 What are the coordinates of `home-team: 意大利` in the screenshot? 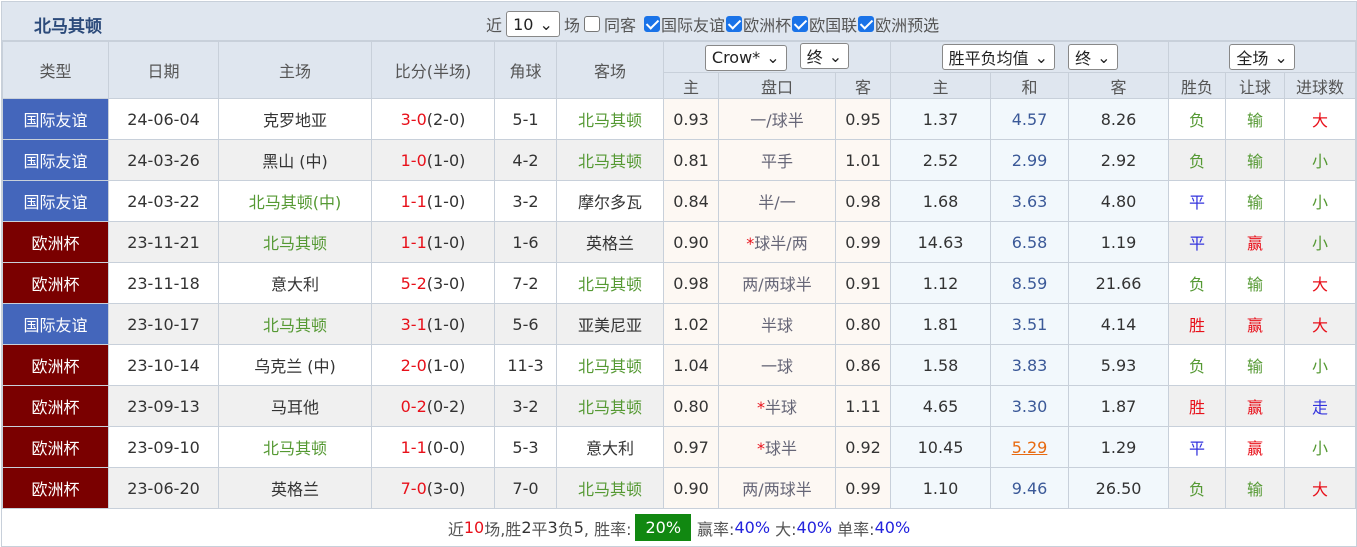 It's located at (295, 283).